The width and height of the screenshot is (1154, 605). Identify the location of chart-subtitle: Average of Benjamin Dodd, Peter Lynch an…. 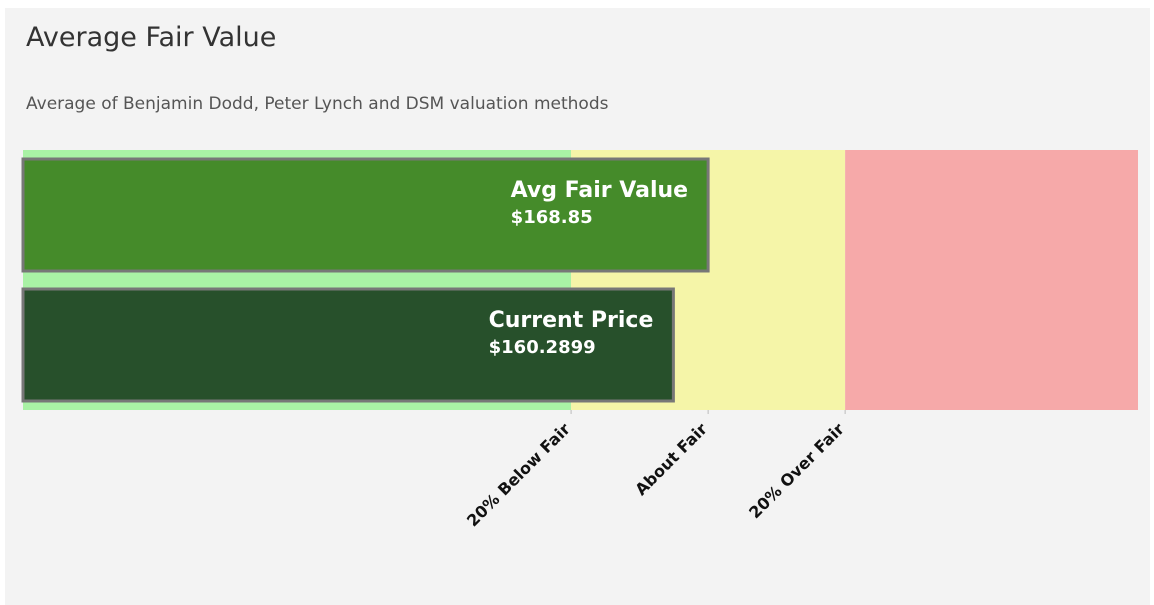
(317, 104).